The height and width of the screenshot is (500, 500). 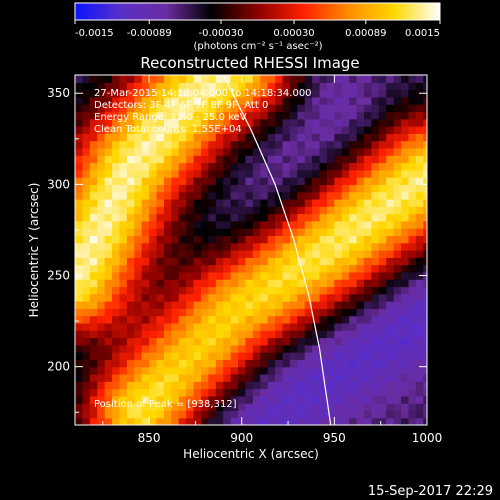 I want to click on peak-position-label: Position of Peak = [938,312], so click(x=165, y=404).